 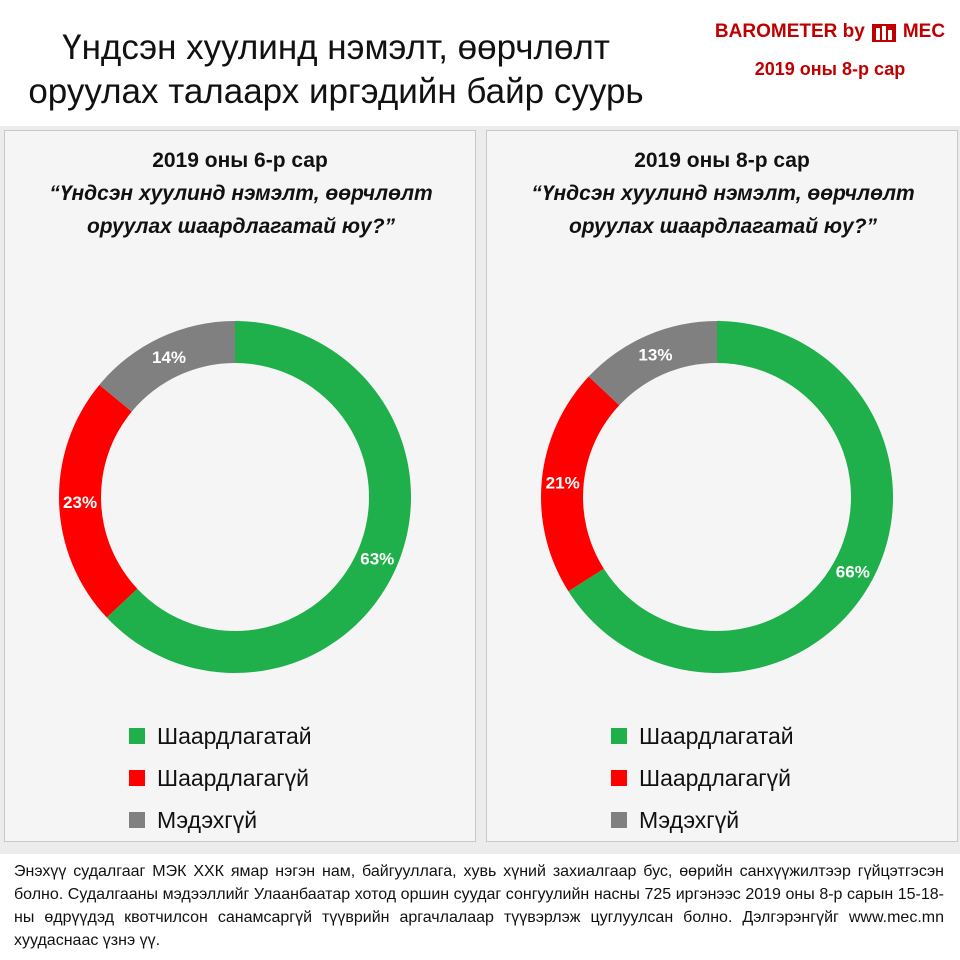 What do you see at coordinates (924, 31) in the screenshot?
I see `brand-name: MEC` at bounding box center [924, 31].